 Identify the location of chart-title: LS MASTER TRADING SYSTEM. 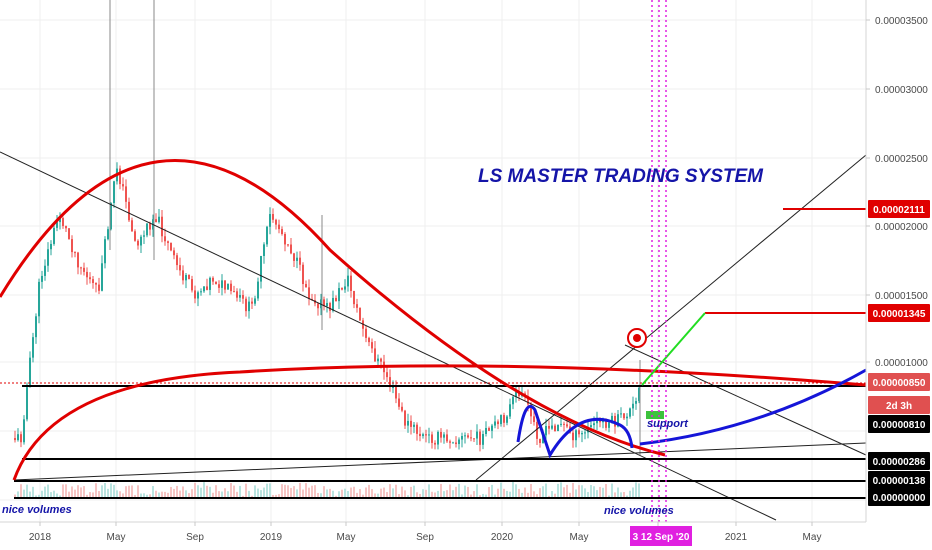
(621, 176).